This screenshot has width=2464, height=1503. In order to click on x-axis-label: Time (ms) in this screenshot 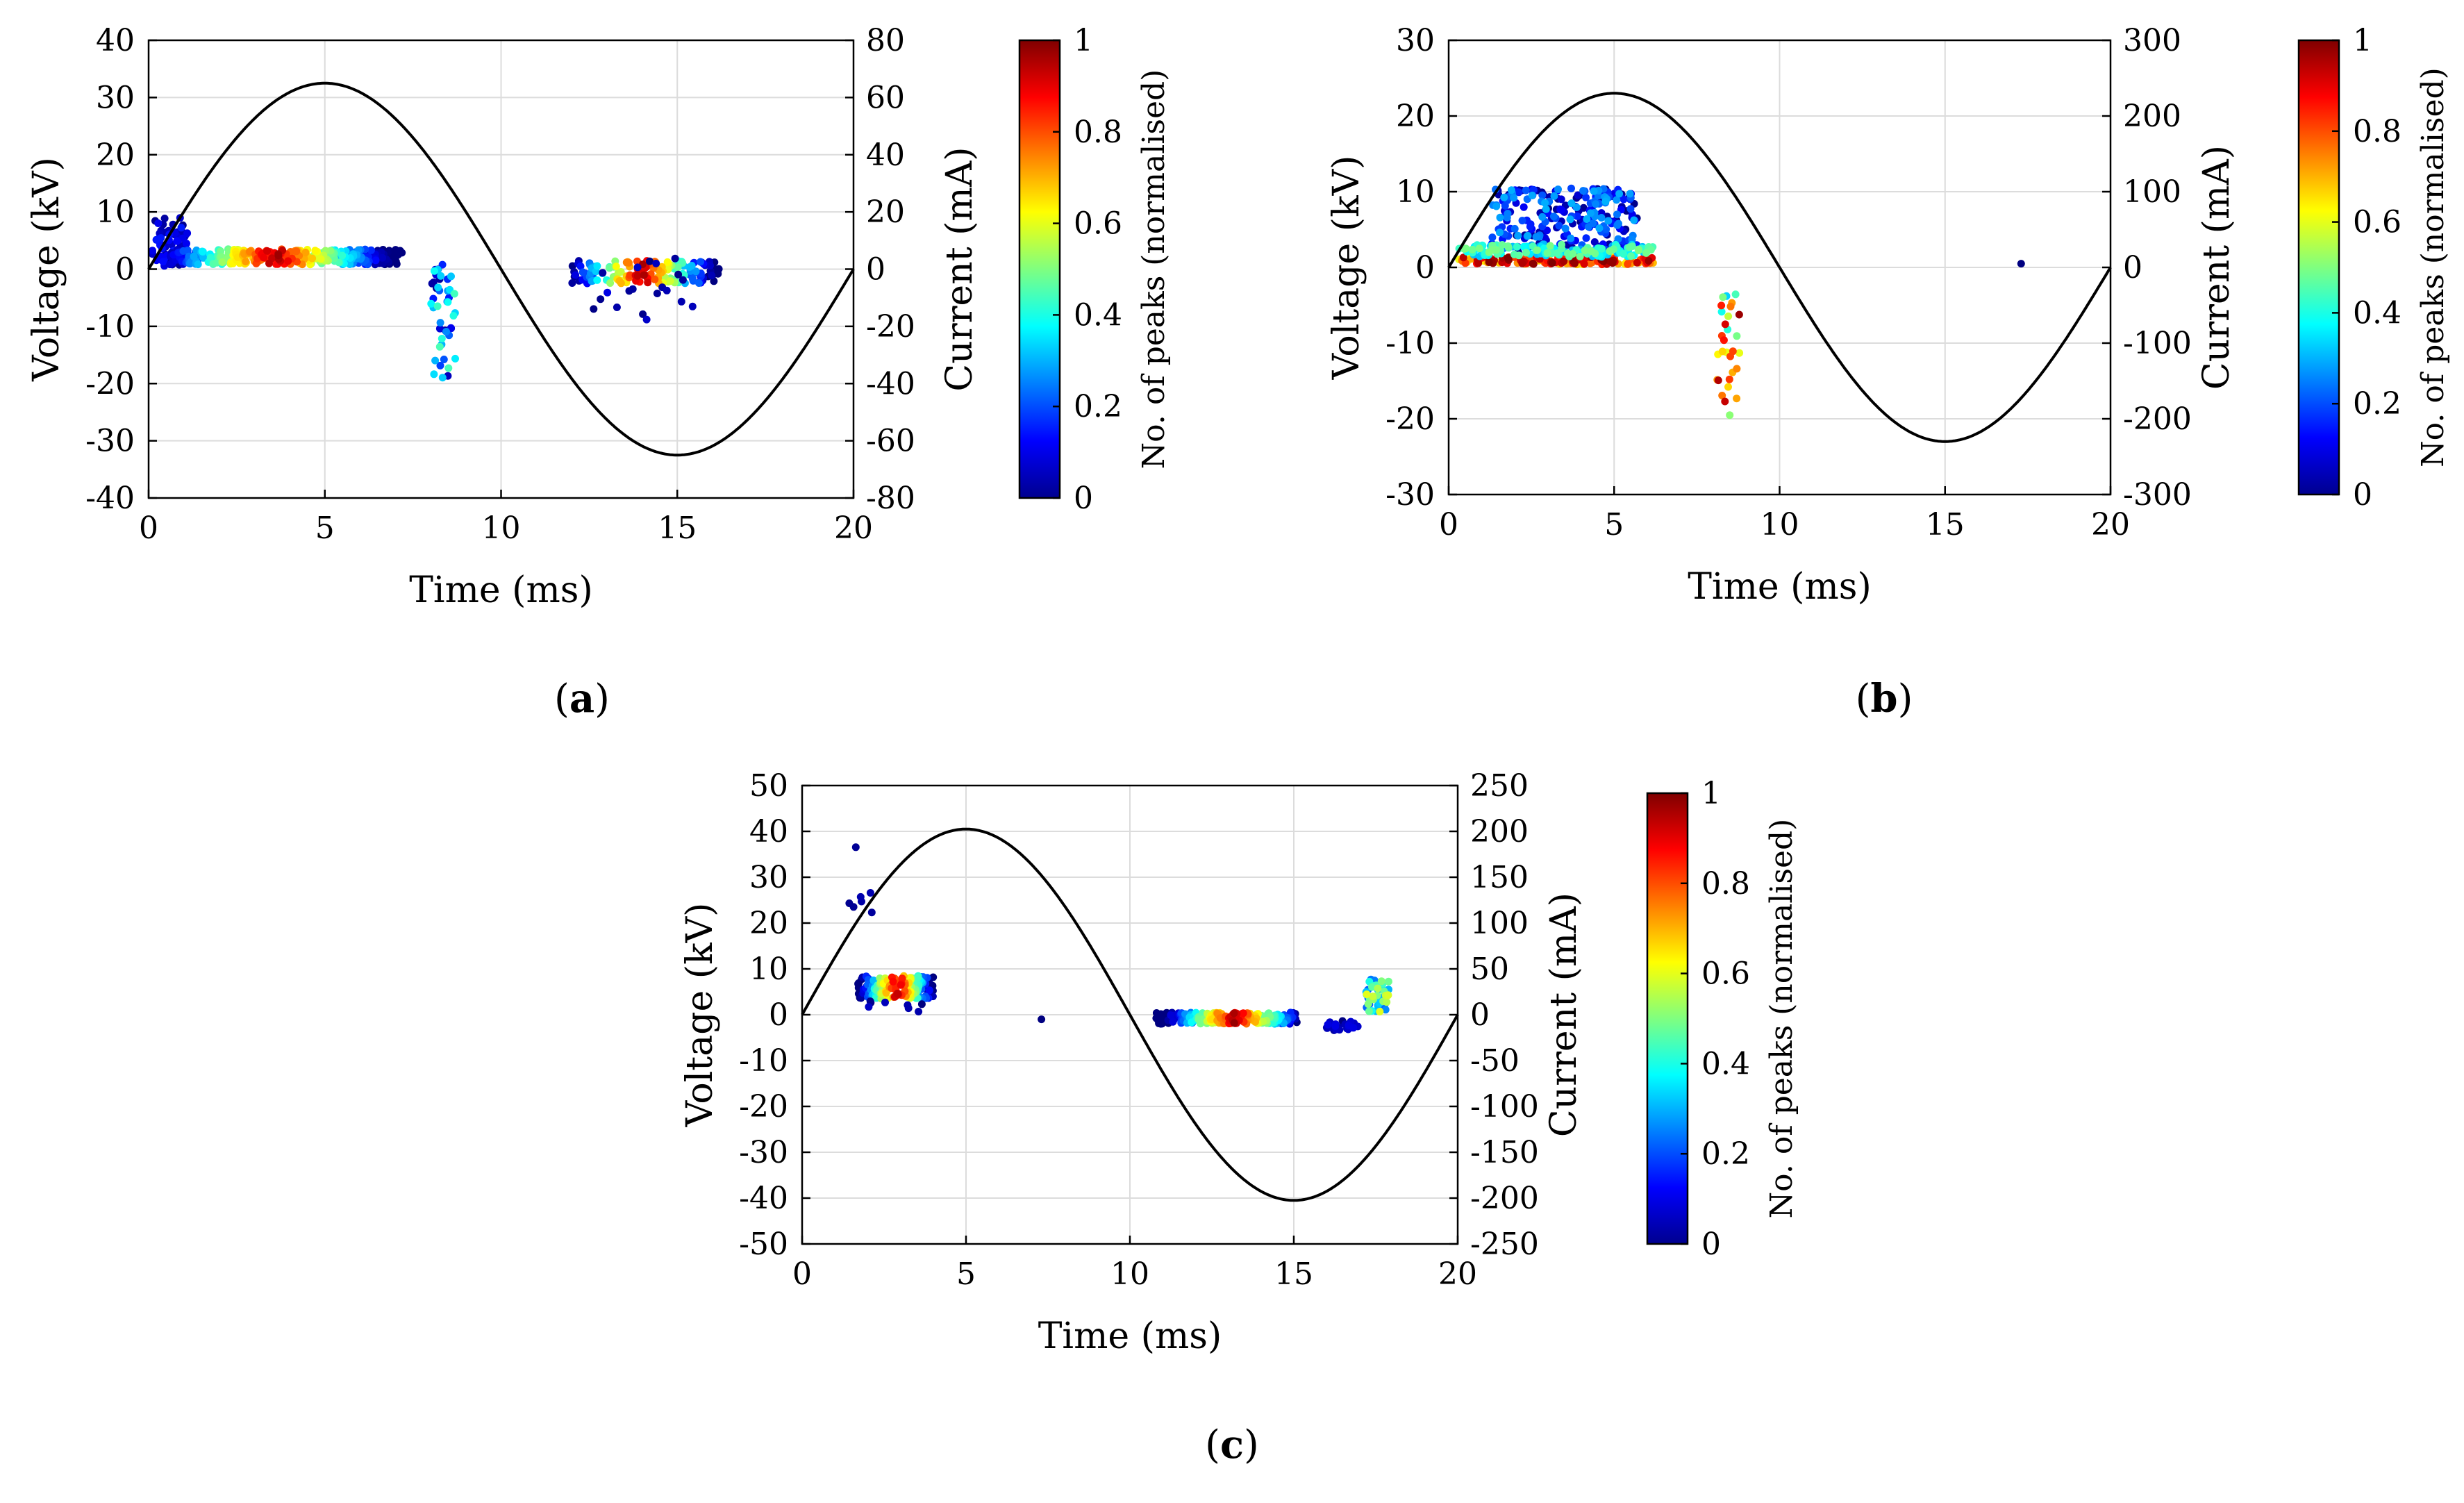, I will do `click(1130, 1336)`.